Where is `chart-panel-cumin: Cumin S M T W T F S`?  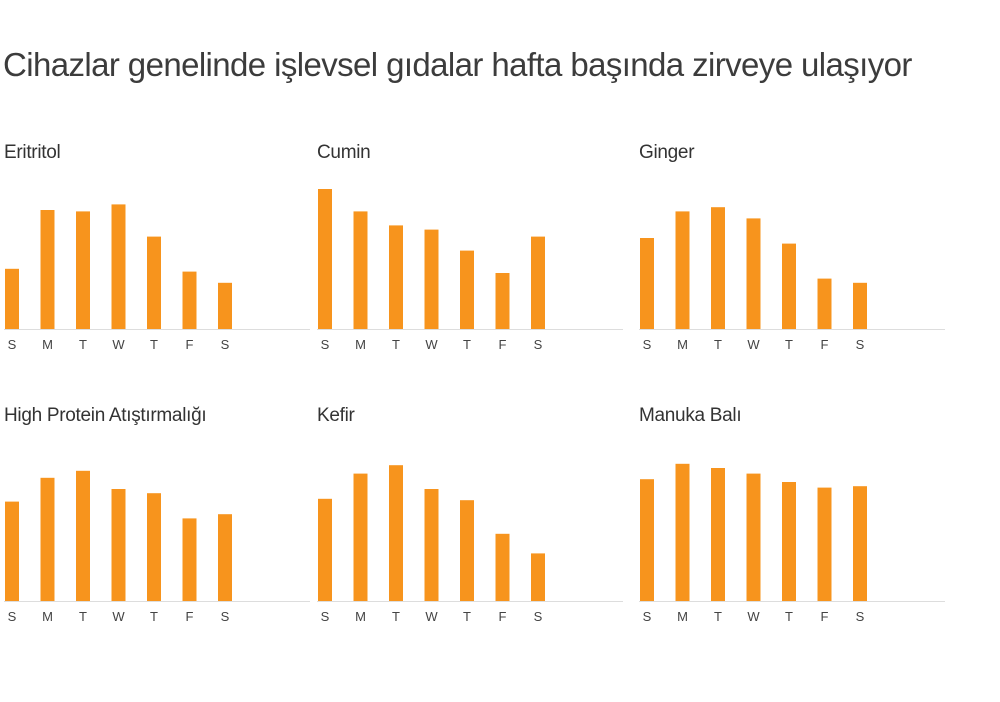
chart-panel-cumin: Cumin S M T W T F S is located at coordinates (470, 252).